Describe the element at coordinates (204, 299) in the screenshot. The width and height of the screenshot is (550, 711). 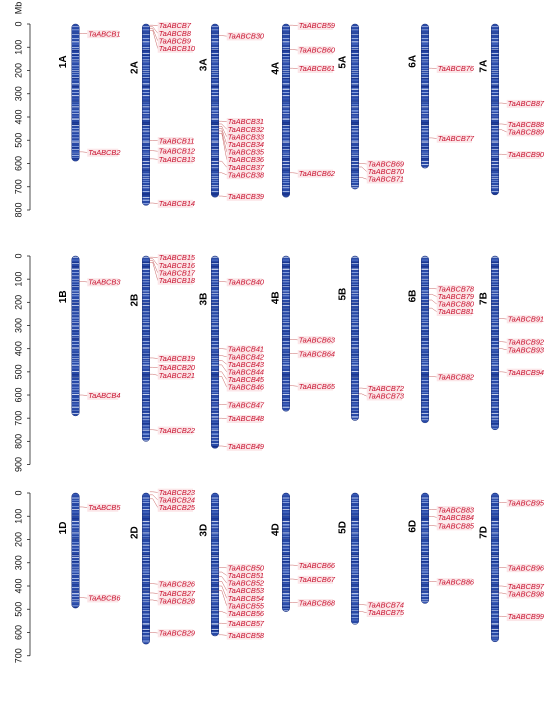
I see `chromosome-label: 3B` at that location.